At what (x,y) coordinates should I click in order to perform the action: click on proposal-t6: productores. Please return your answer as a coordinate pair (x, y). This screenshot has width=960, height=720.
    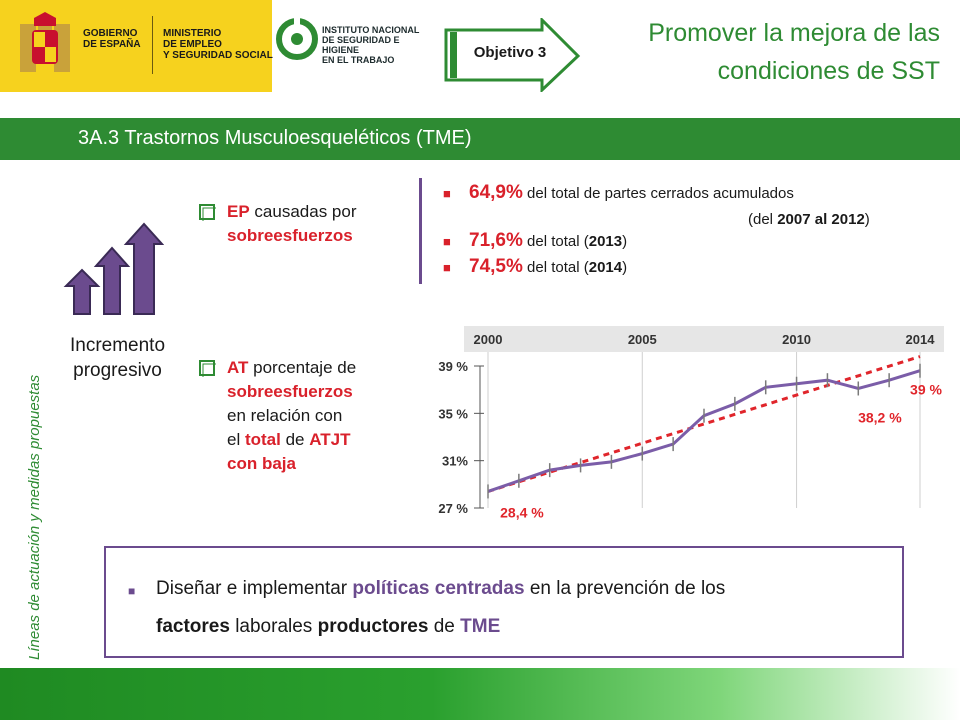
    Looking at the image, I should click on (373, 626).